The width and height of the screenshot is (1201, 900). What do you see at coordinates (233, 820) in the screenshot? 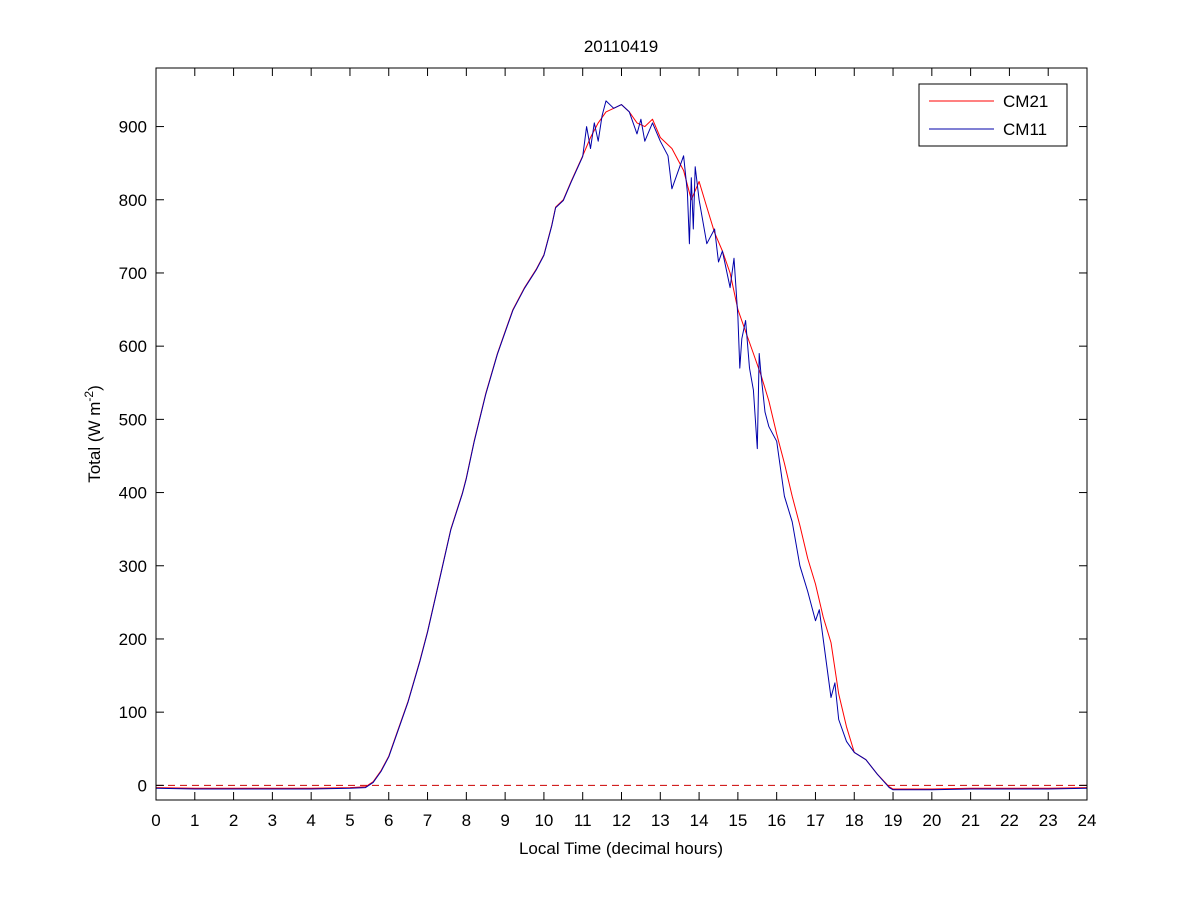
I see `x-tick-label: 2` at bounding box center [233, 820].